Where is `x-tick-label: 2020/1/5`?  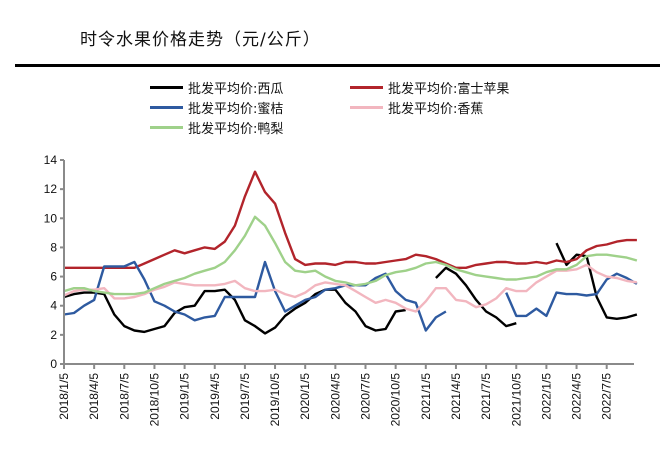 x-tick-label: 2020/1/5 is located at coordinates (305, 396).